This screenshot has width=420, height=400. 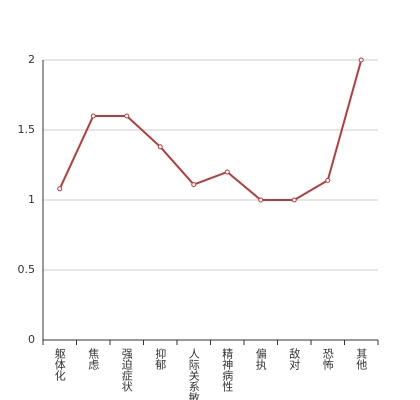 I want to click on x-tick-label: 抑郁, so click(x=160, y=358).